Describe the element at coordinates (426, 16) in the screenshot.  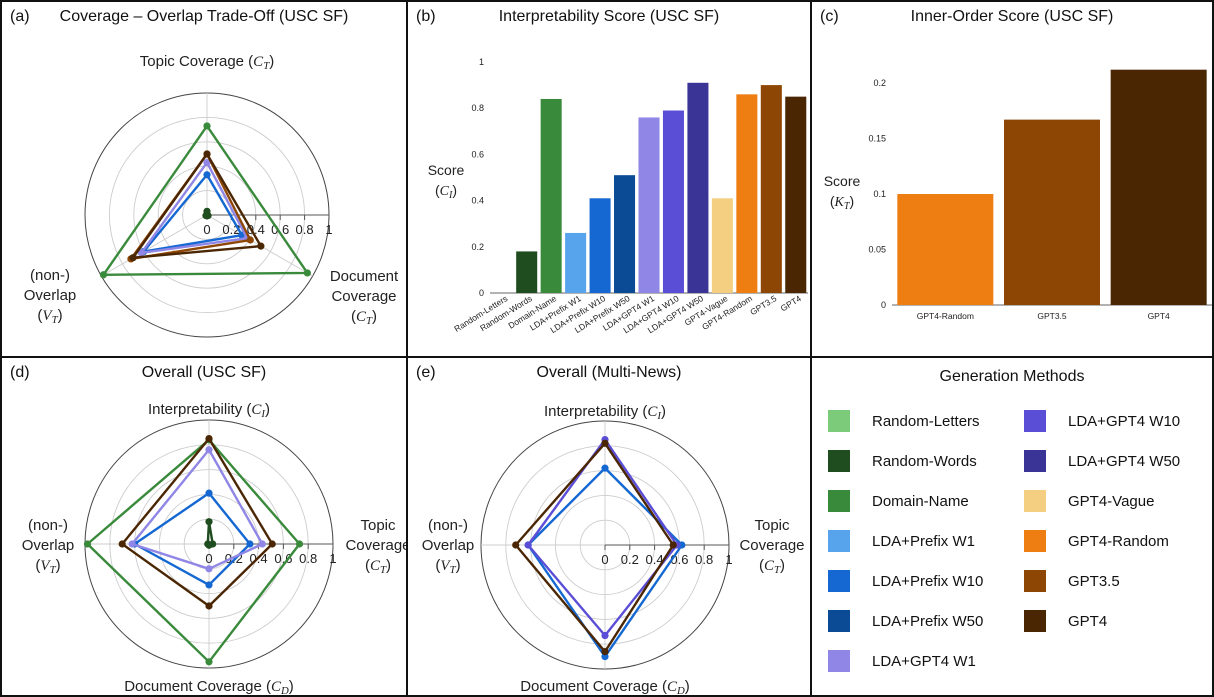
I see `panel-label: (b)` at that location.